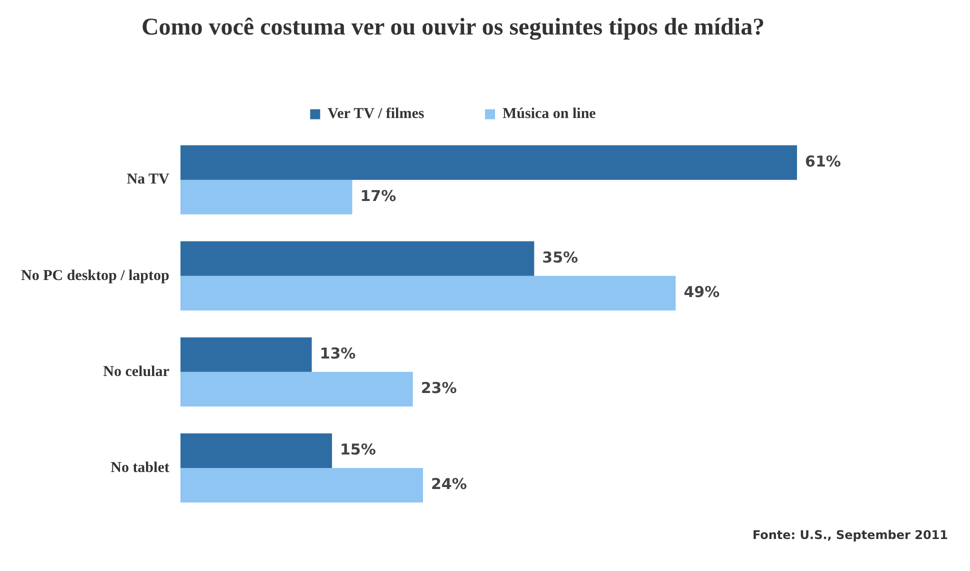 The width and height of the screenshot is (970, 571). I want to click on y-tick-label: No celular, so click(136, 372).